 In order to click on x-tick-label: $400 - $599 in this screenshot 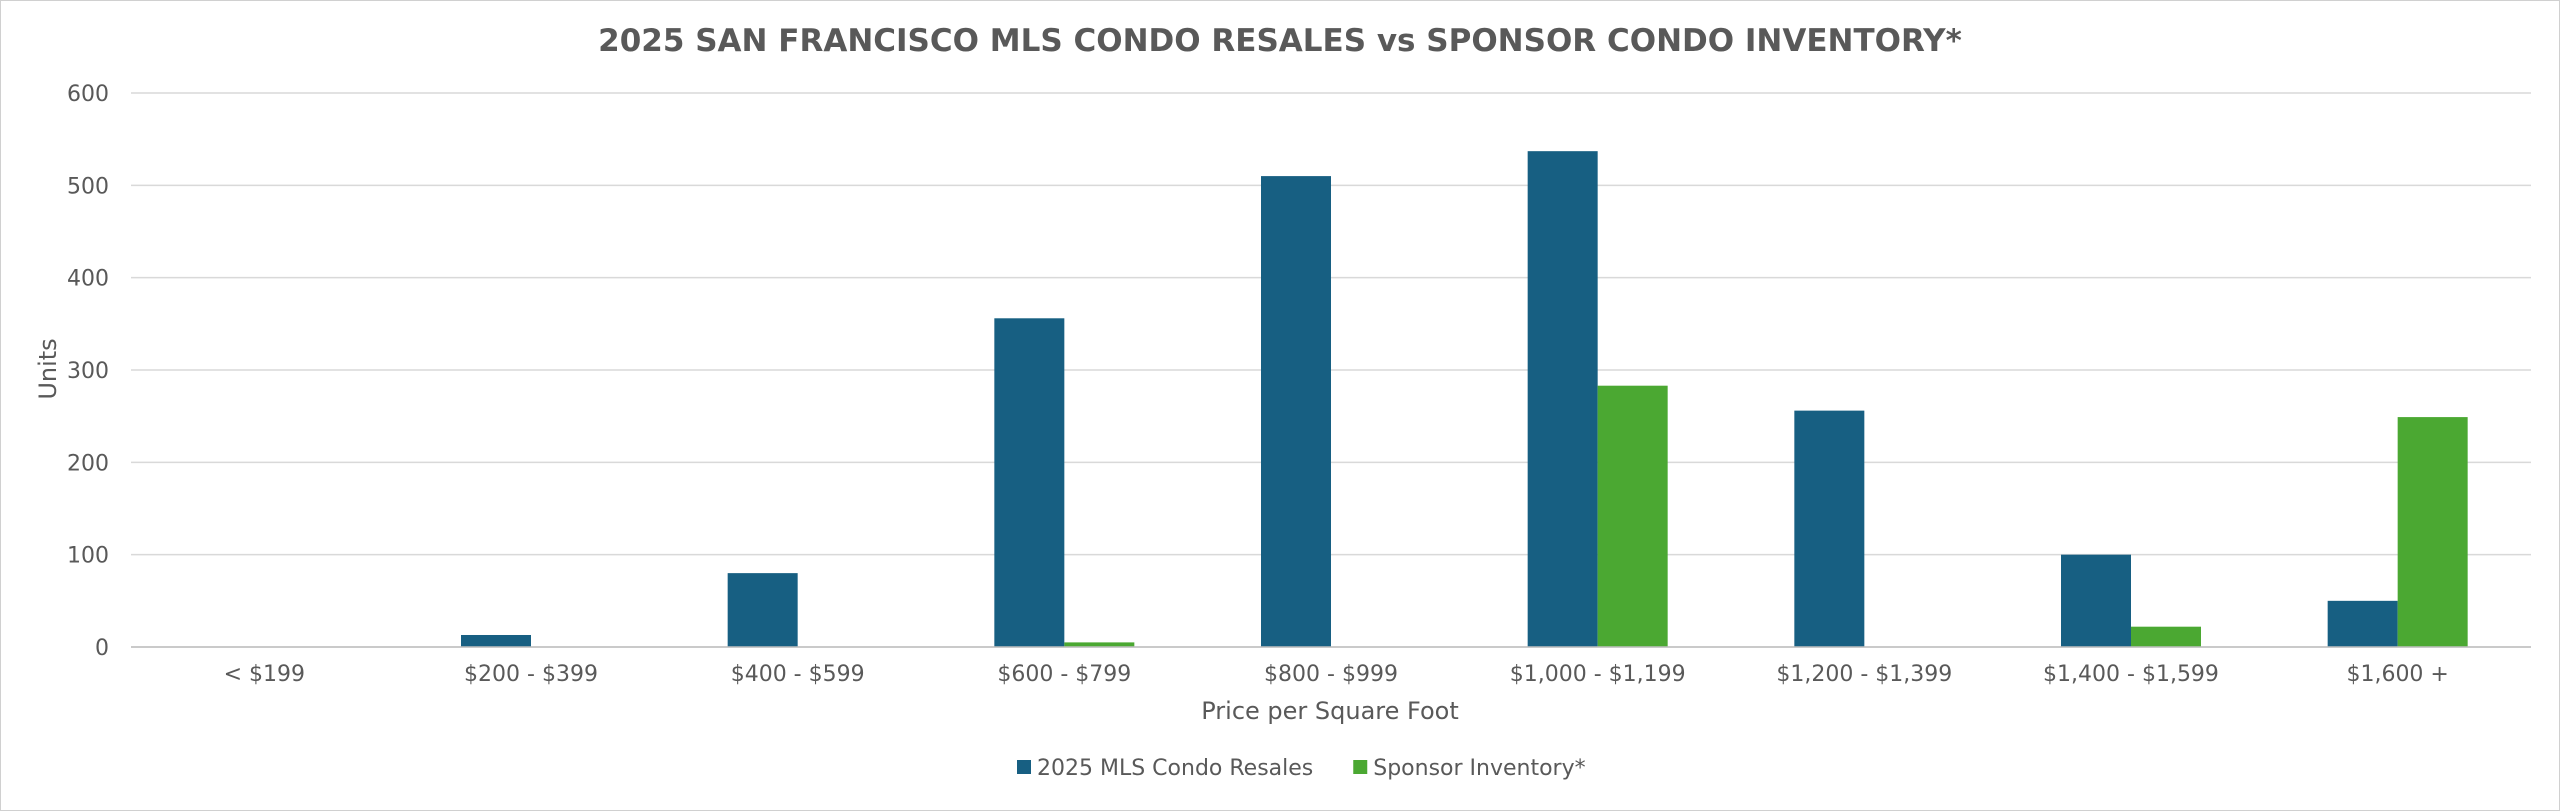, I will do `click(798, 674)`.